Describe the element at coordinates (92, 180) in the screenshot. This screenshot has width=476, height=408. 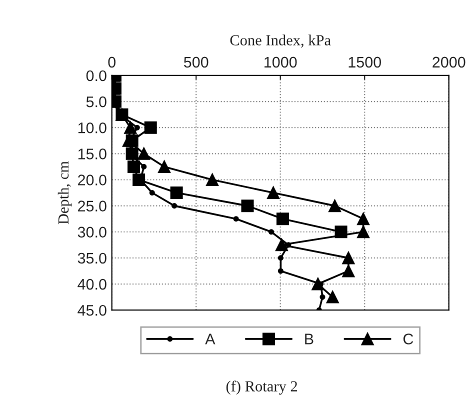
I see `y-tick-label: 20.0` at that location.